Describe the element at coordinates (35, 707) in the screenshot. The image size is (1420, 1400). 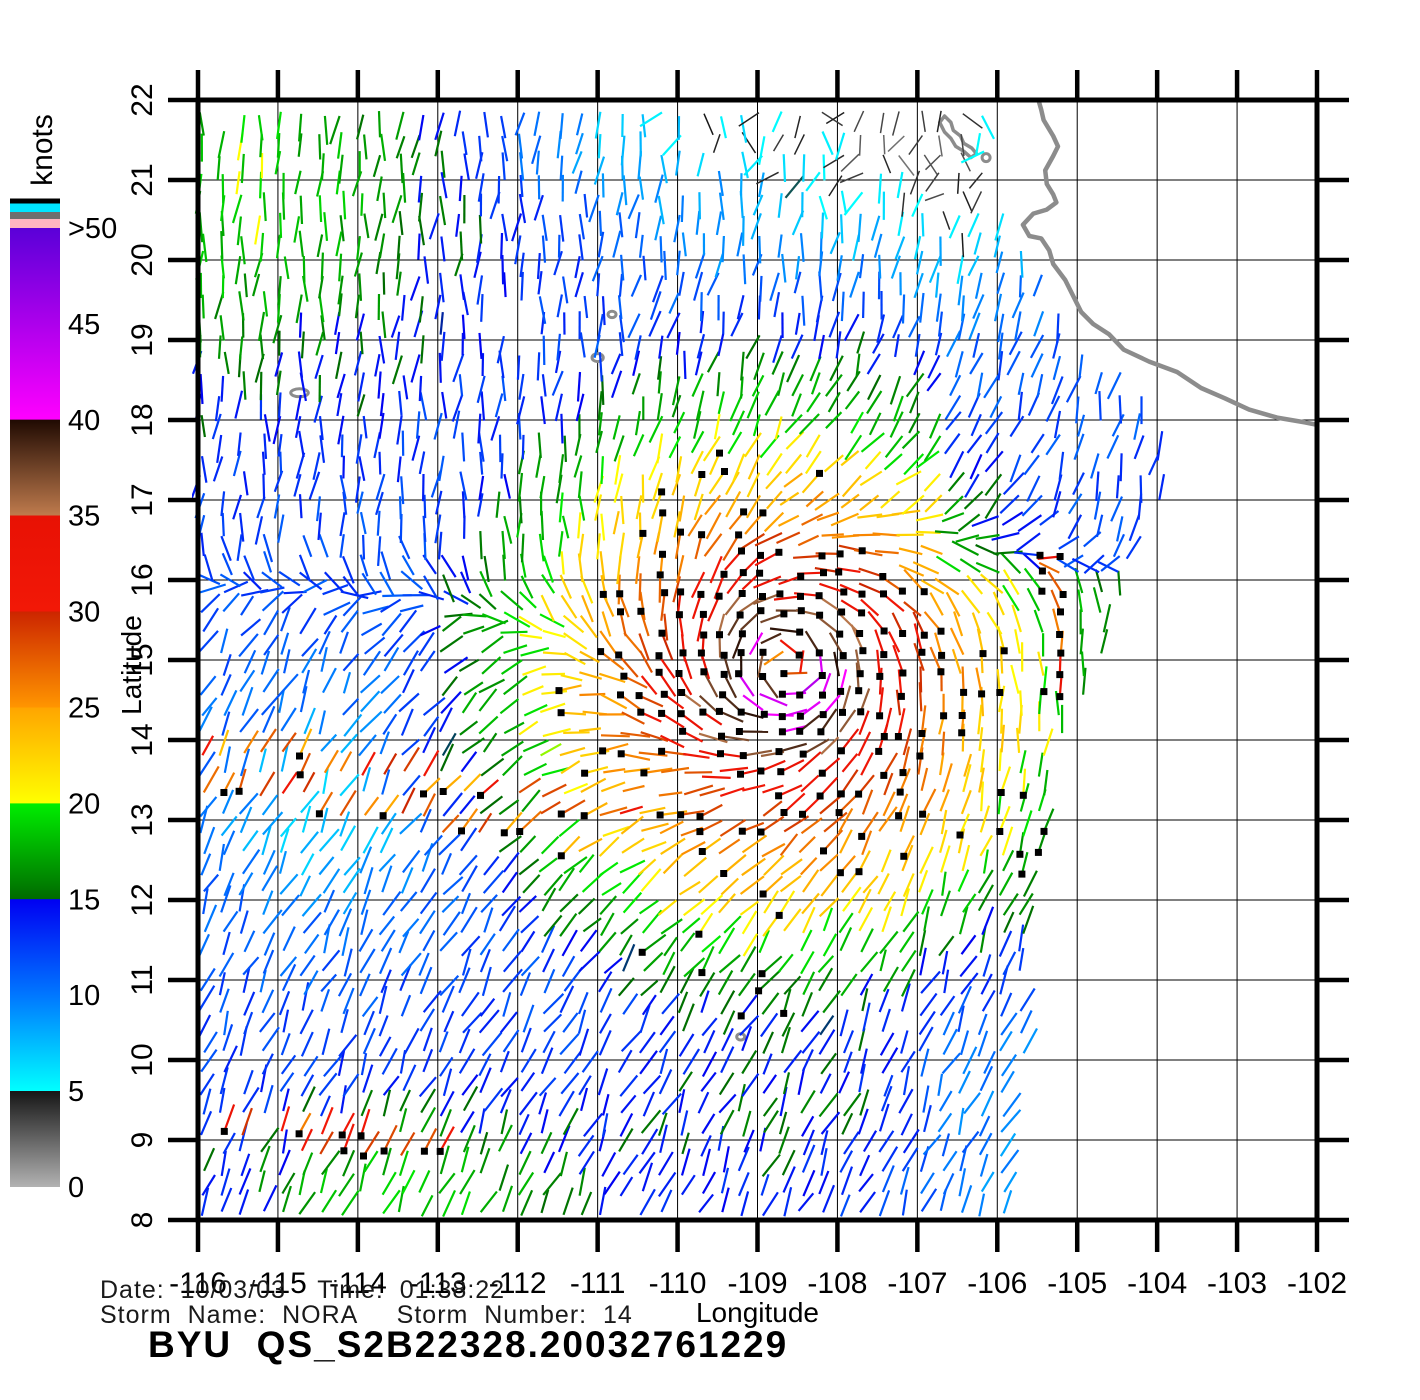
I see `colorbar-gradient` at that location.